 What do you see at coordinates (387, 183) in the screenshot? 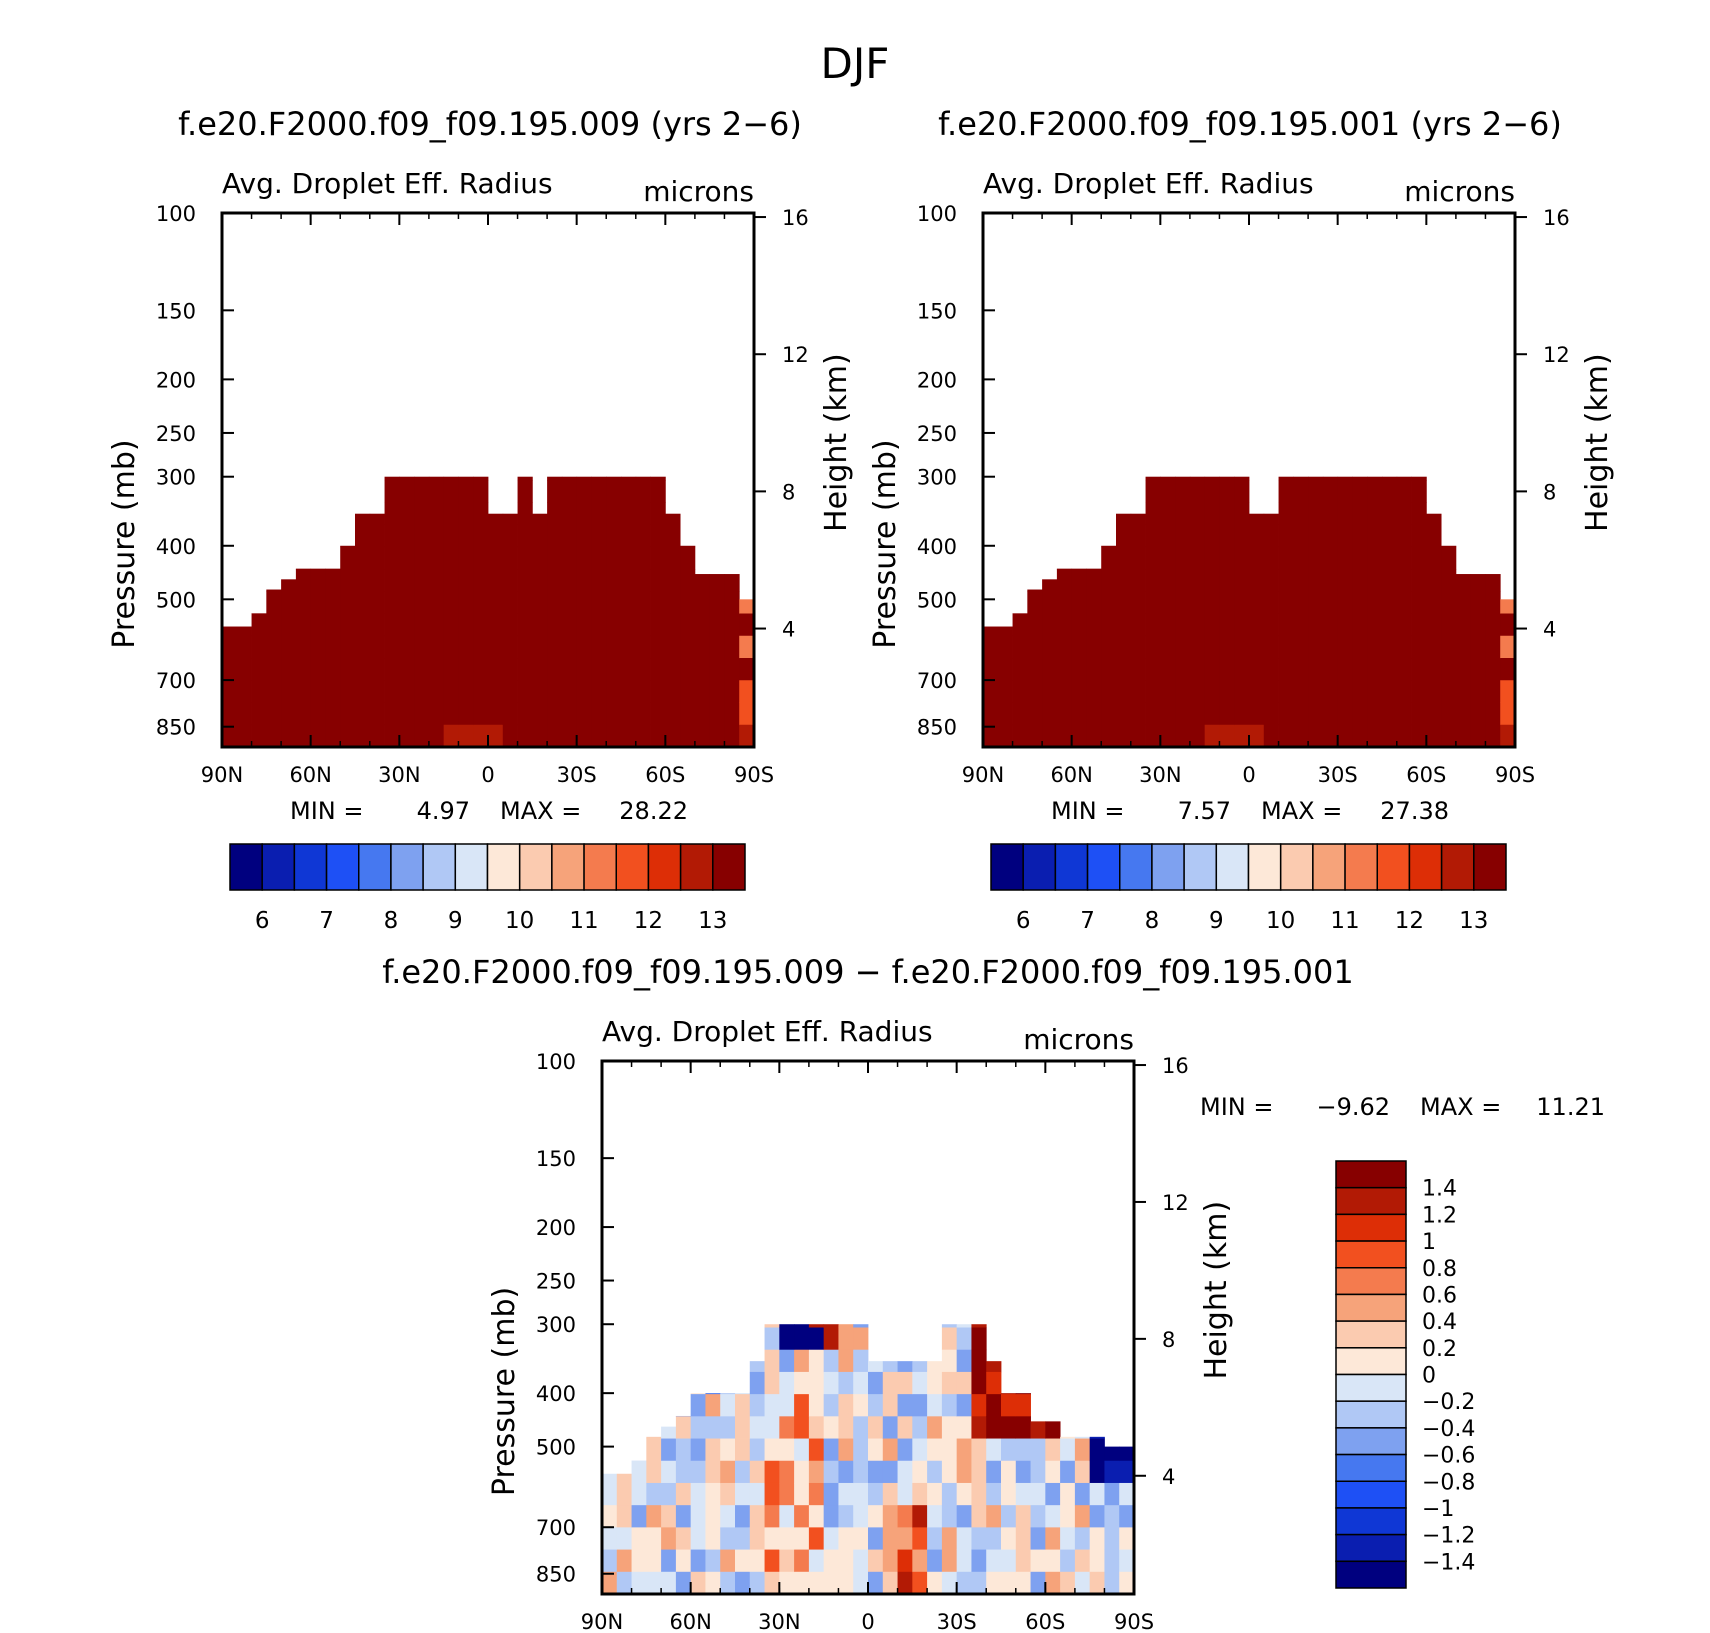
I see `variable-label: Avg. Droplet Eff. Radius` at bounding box center [387, 183].